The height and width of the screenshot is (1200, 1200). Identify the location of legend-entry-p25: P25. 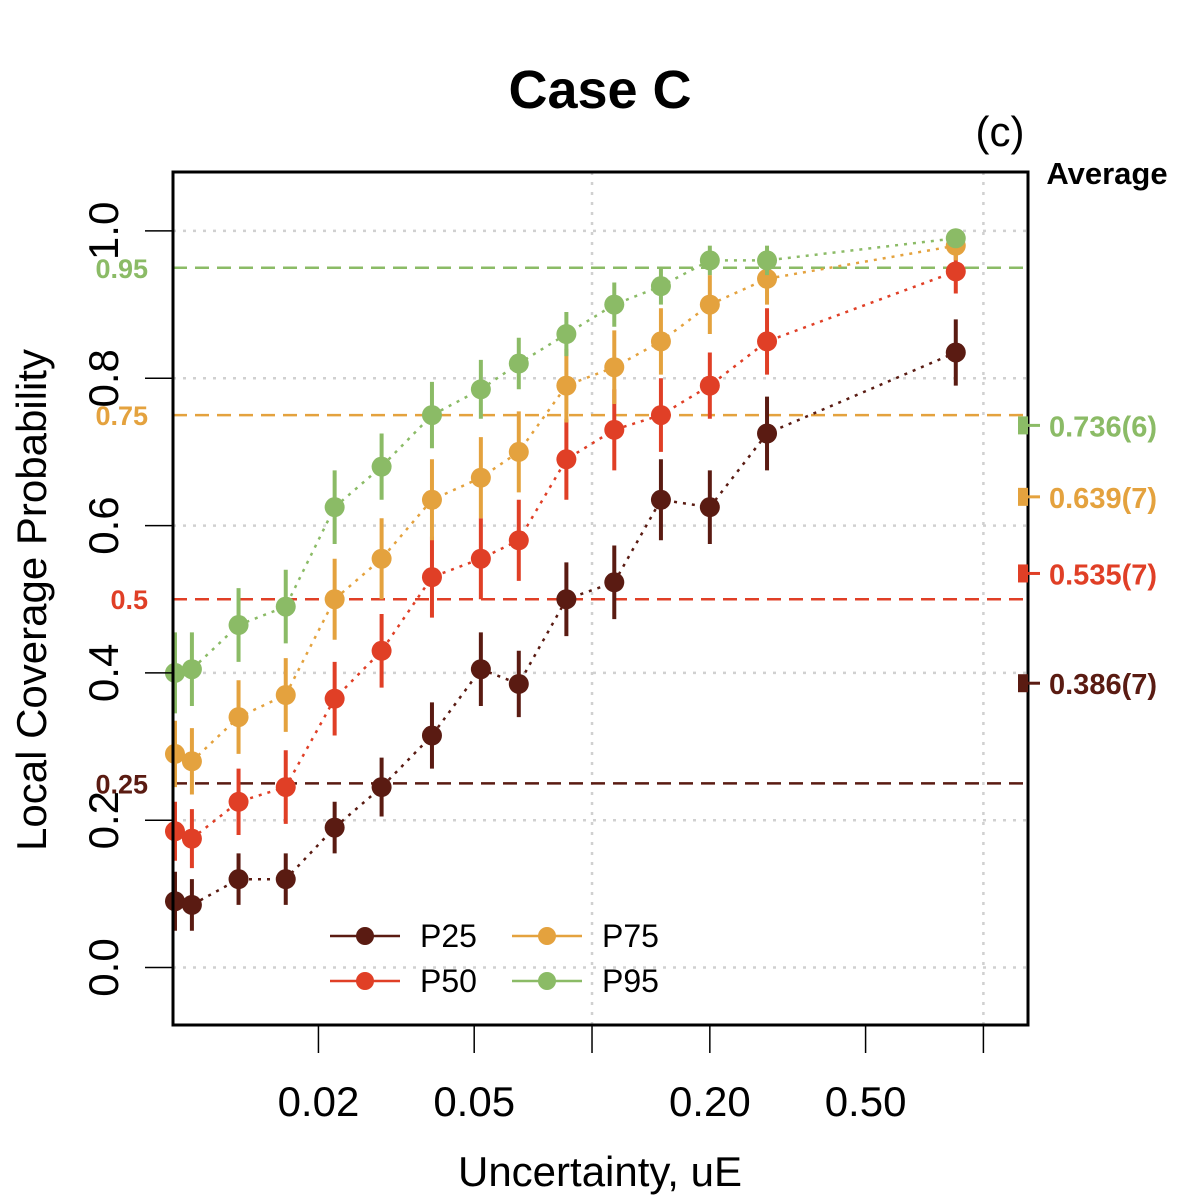
(403, 936).